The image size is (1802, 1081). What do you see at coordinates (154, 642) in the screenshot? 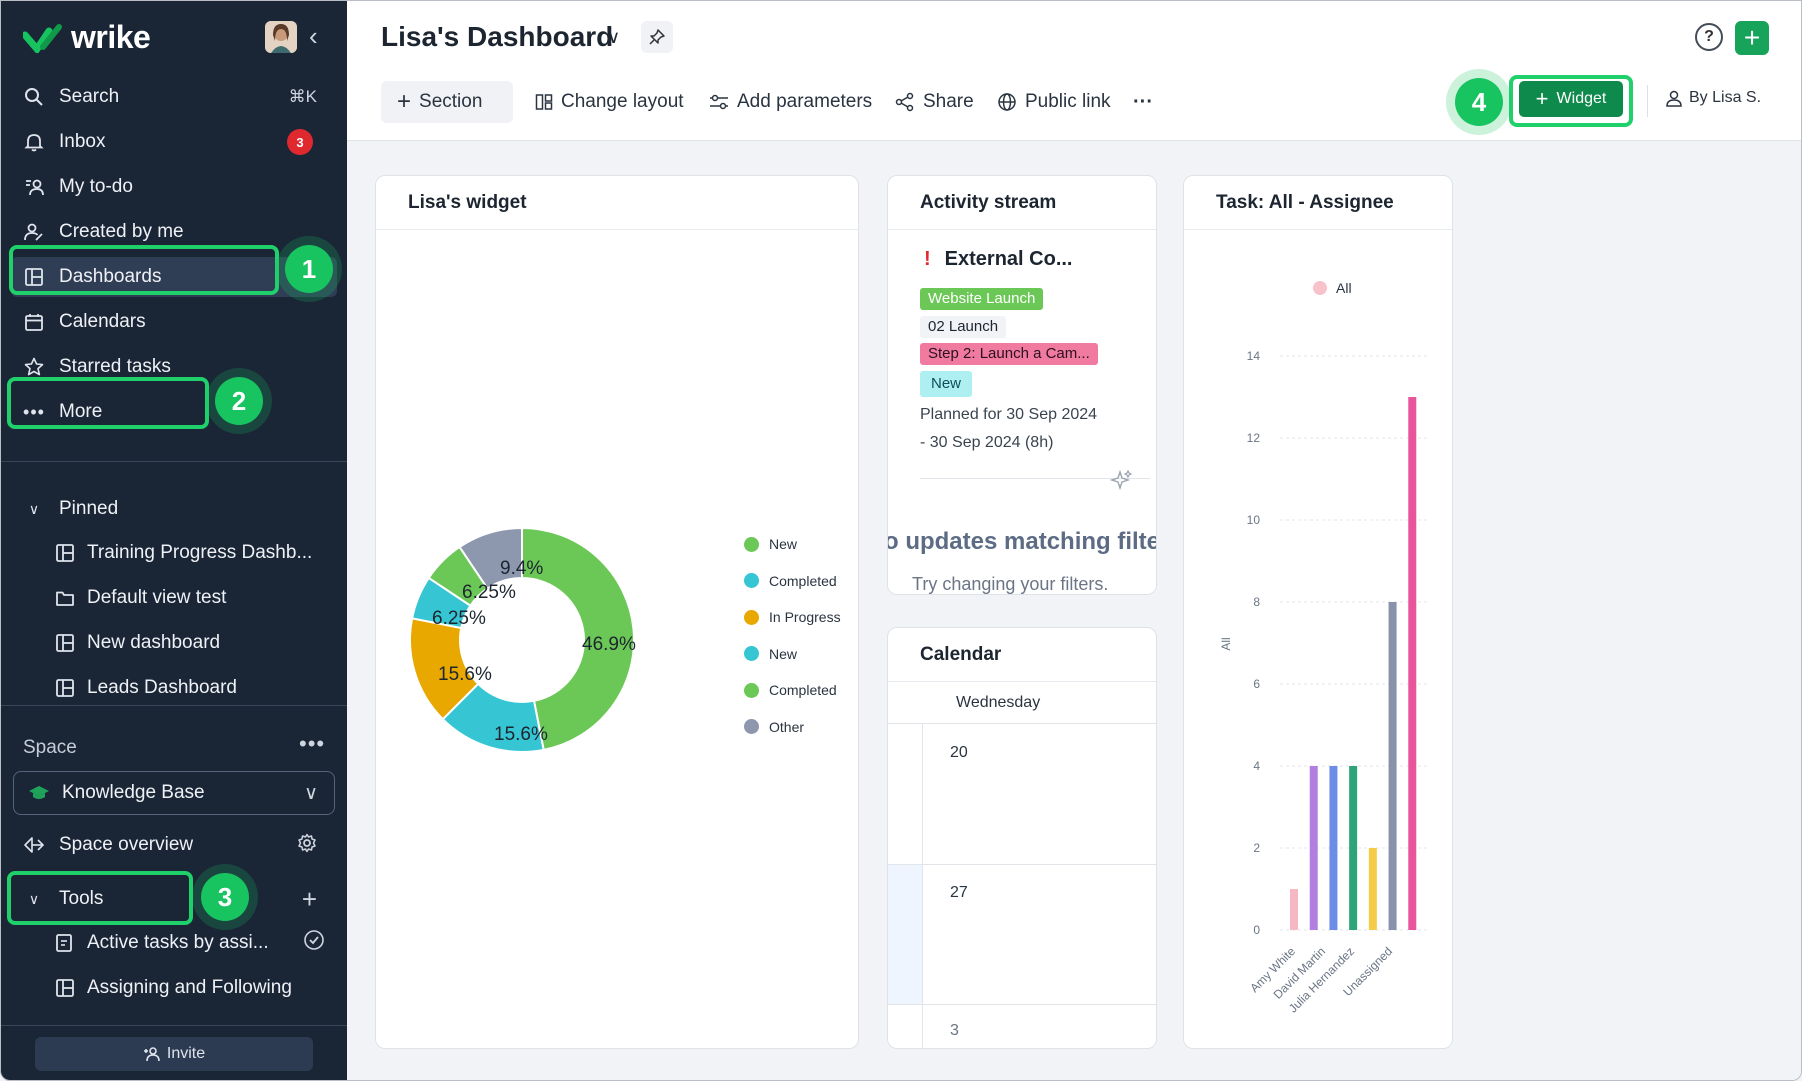
I see `pinned-item-label: New dashboard` at bounding box center [154, 642].